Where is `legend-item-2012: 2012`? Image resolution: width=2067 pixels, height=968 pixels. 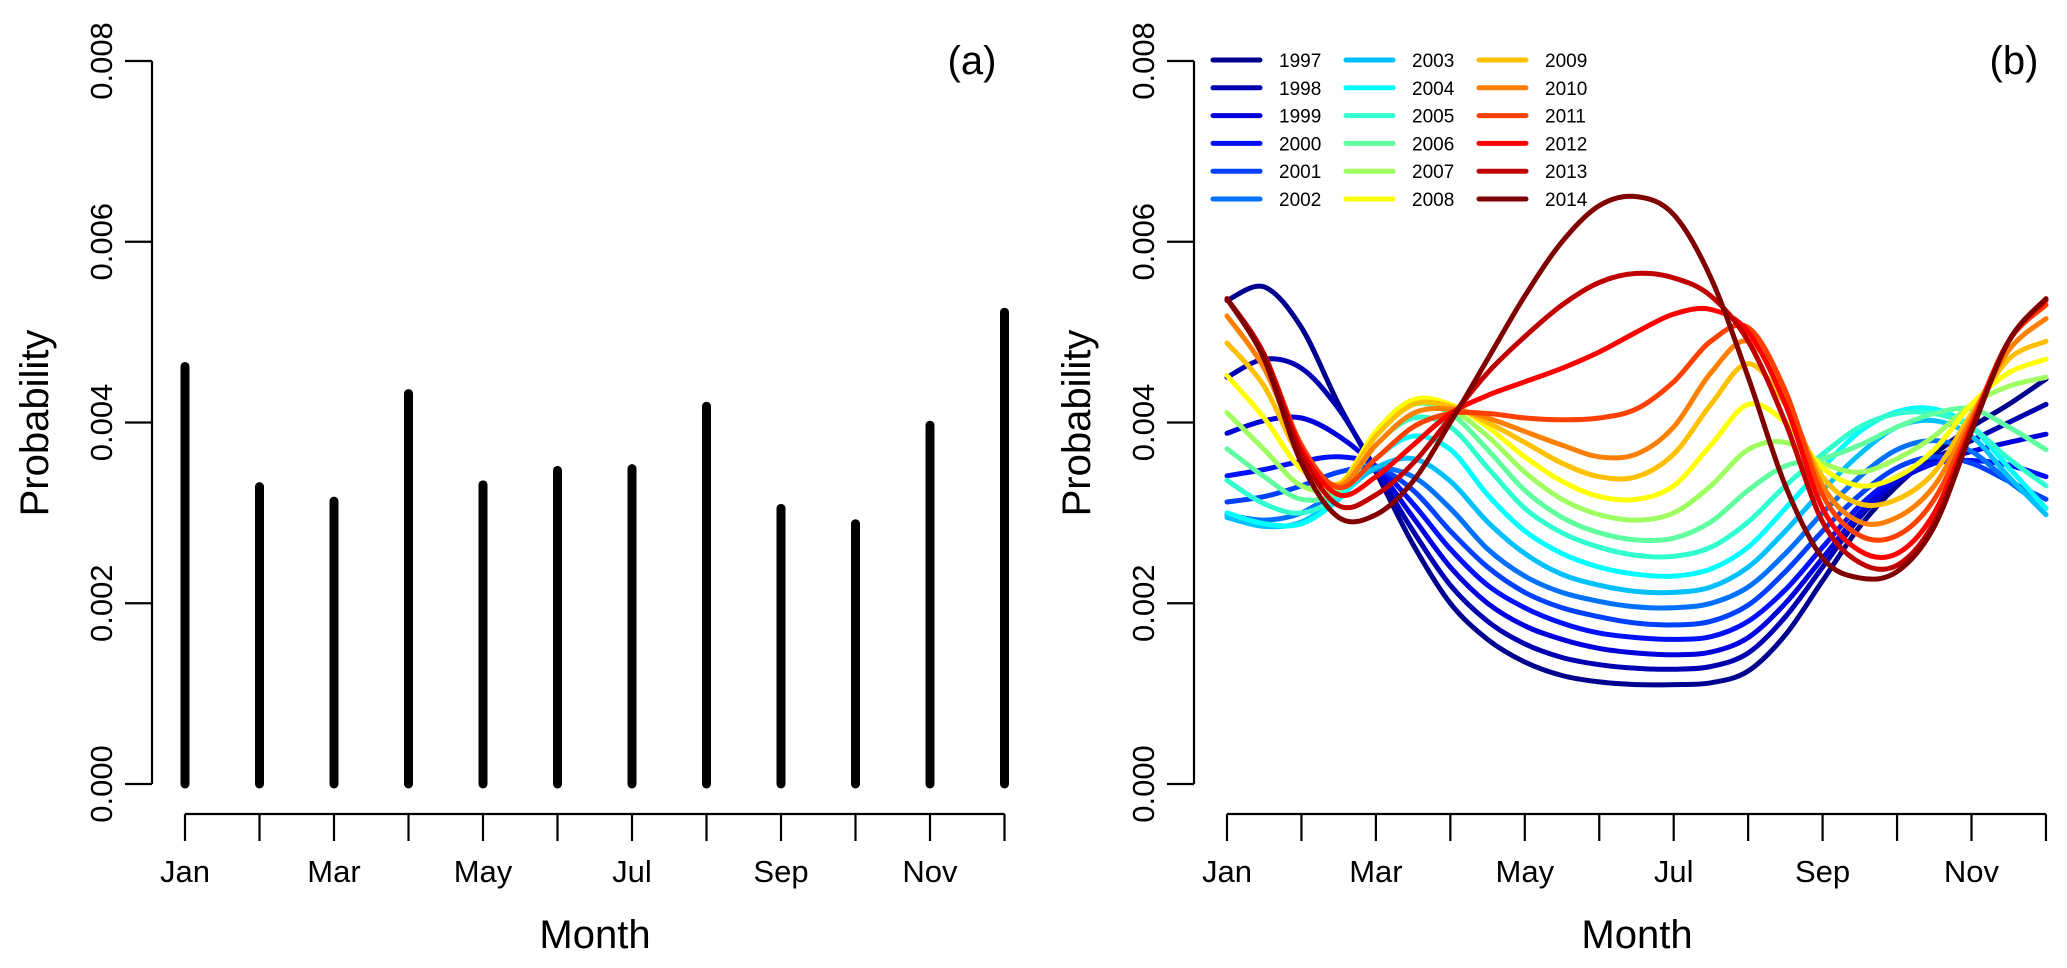
legend-item-2012: 2012 is located at coordinates (1531, 144).